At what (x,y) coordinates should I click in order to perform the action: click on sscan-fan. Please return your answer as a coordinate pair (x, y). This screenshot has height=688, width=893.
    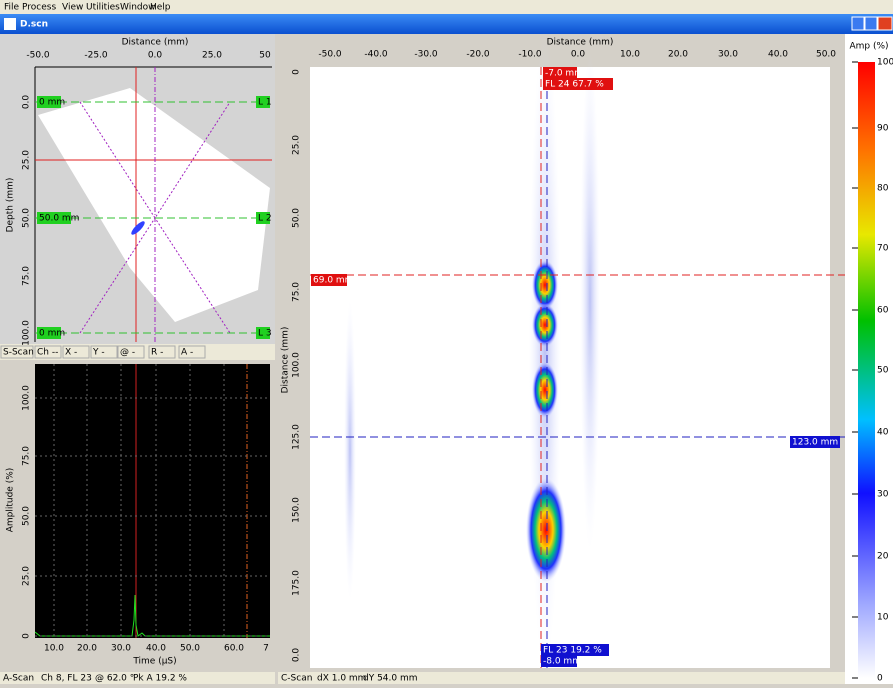
    Looking at the image, I should click on (154, 205).